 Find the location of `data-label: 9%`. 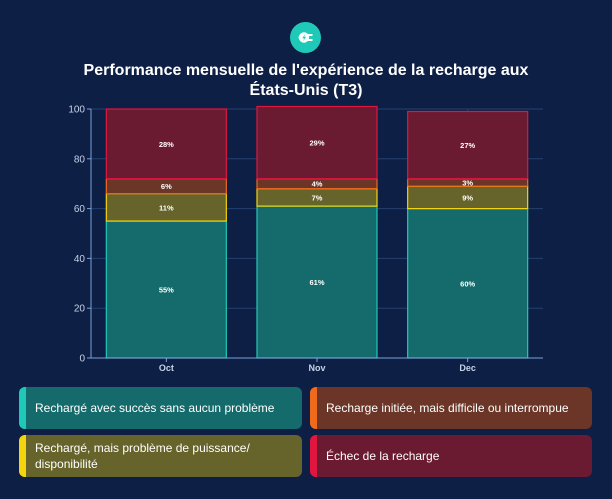

data-label: 9% is located at coordinates (467, 197).